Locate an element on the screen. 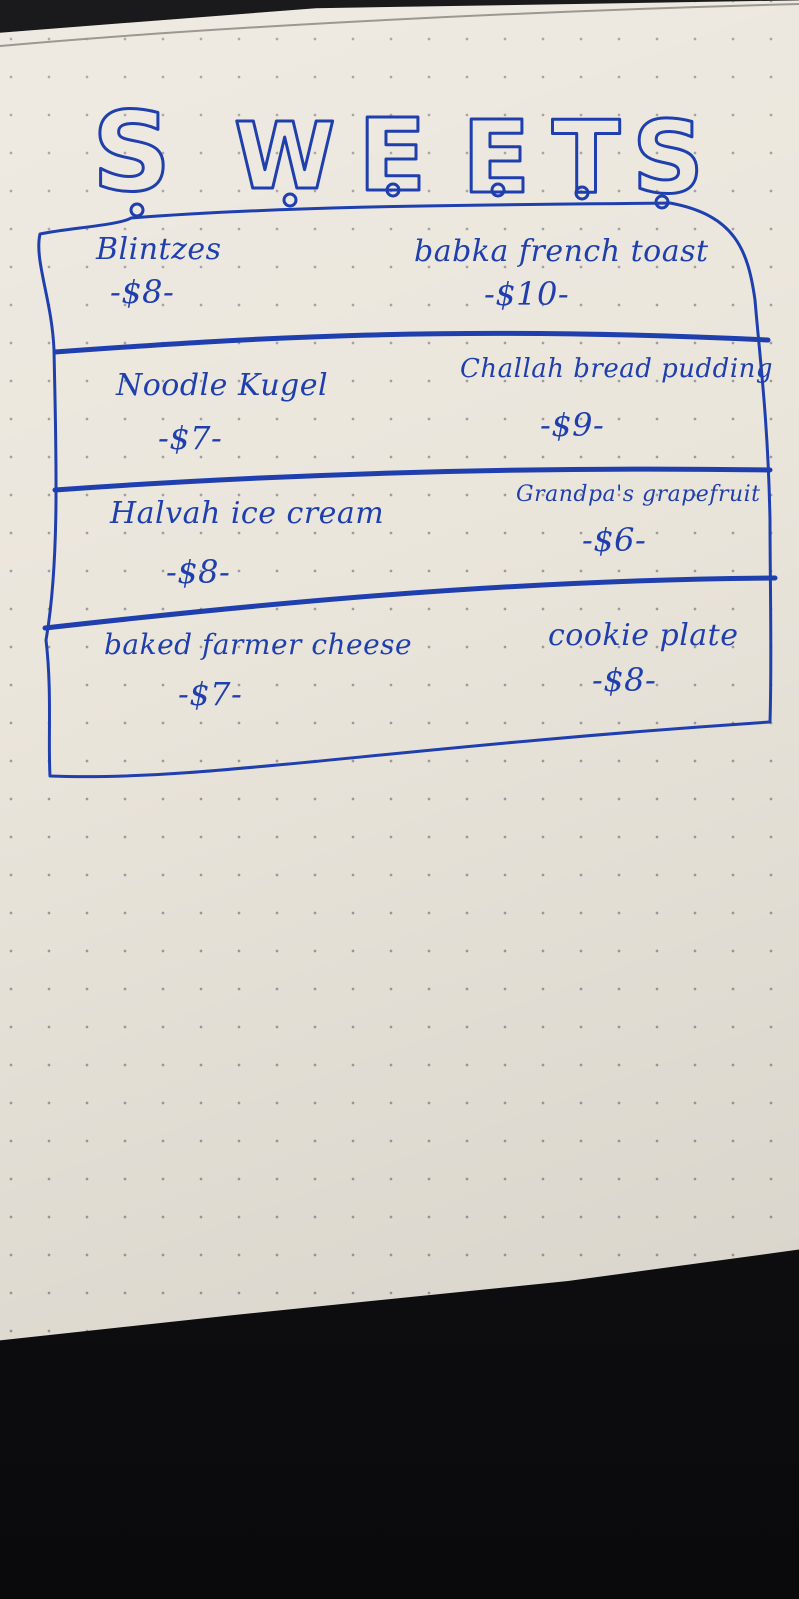  menu-item-babka-french-toast: babka french toast -$10- is located at coordinates (561, 273).